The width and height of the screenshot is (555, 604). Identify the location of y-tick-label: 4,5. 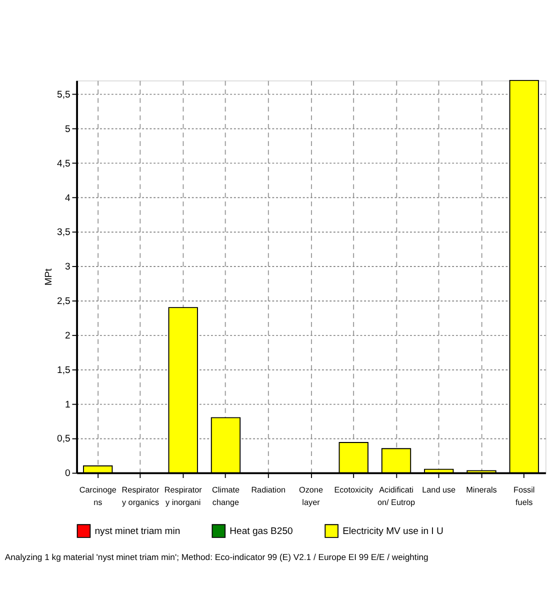
(63, 164).